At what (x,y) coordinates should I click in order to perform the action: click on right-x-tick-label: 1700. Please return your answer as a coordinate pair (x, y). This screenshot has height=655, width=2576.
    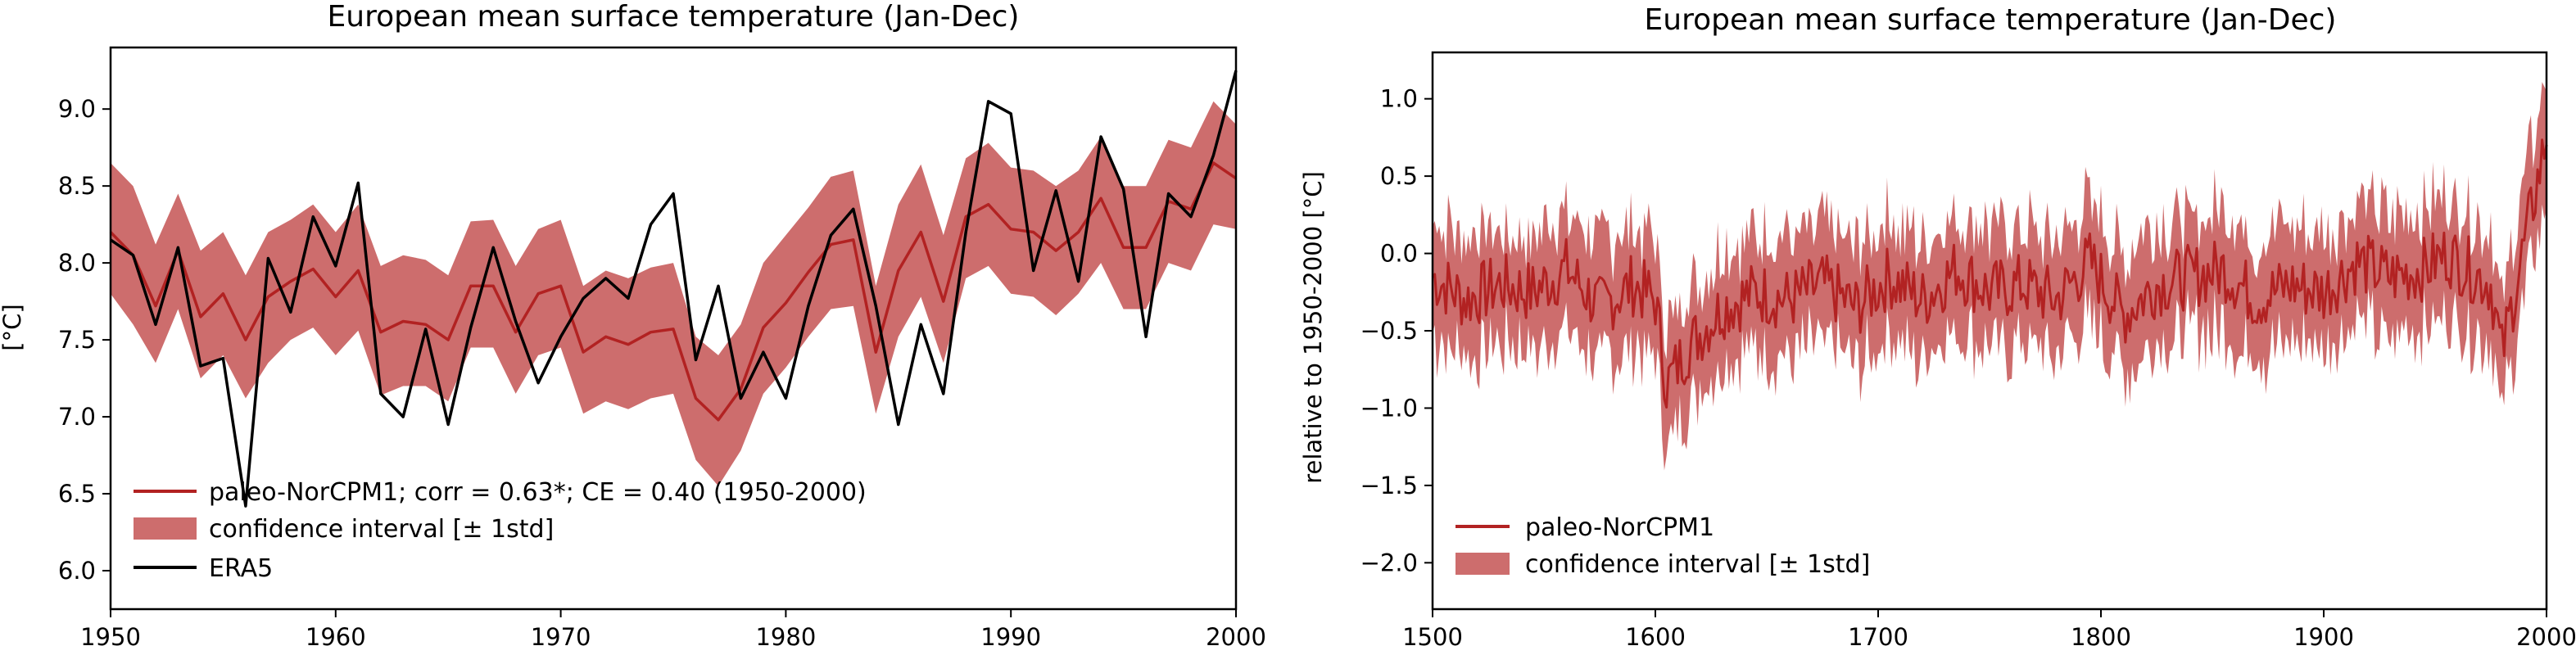
    Looking at the image, I should click on (1878, 637).